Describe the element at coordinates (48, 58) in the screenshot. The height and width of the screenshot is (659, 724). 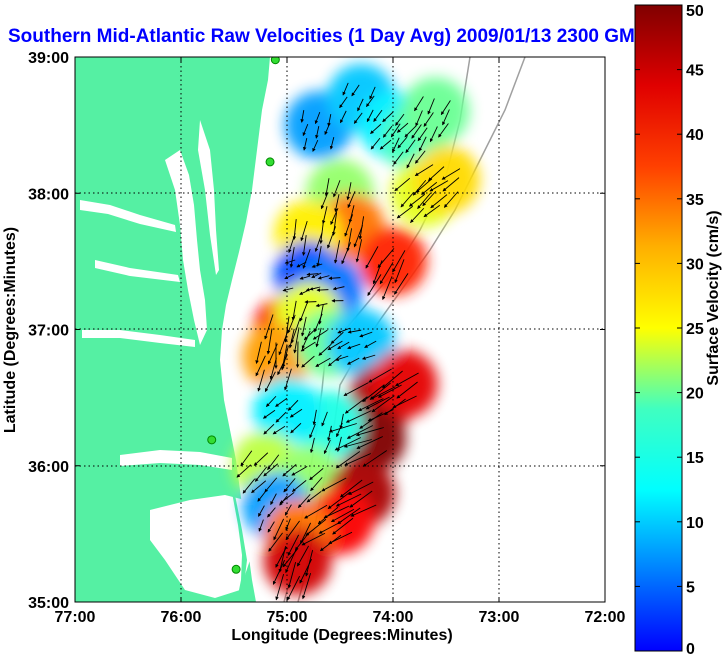
I see `y-tick-label: 39:00` at that location.